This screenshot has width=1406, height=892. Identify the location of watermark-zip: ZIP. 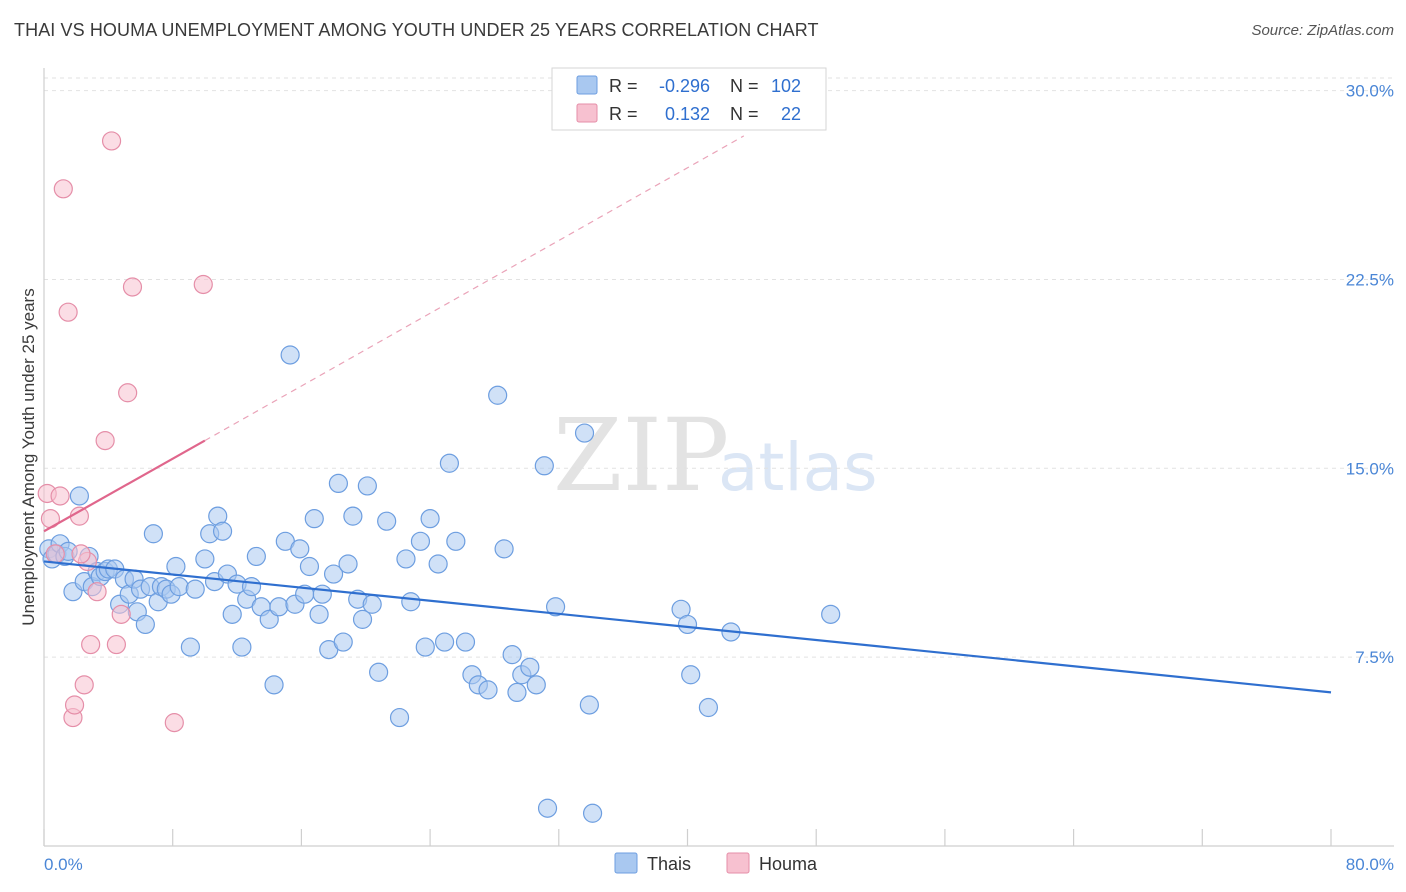
(641, 455).